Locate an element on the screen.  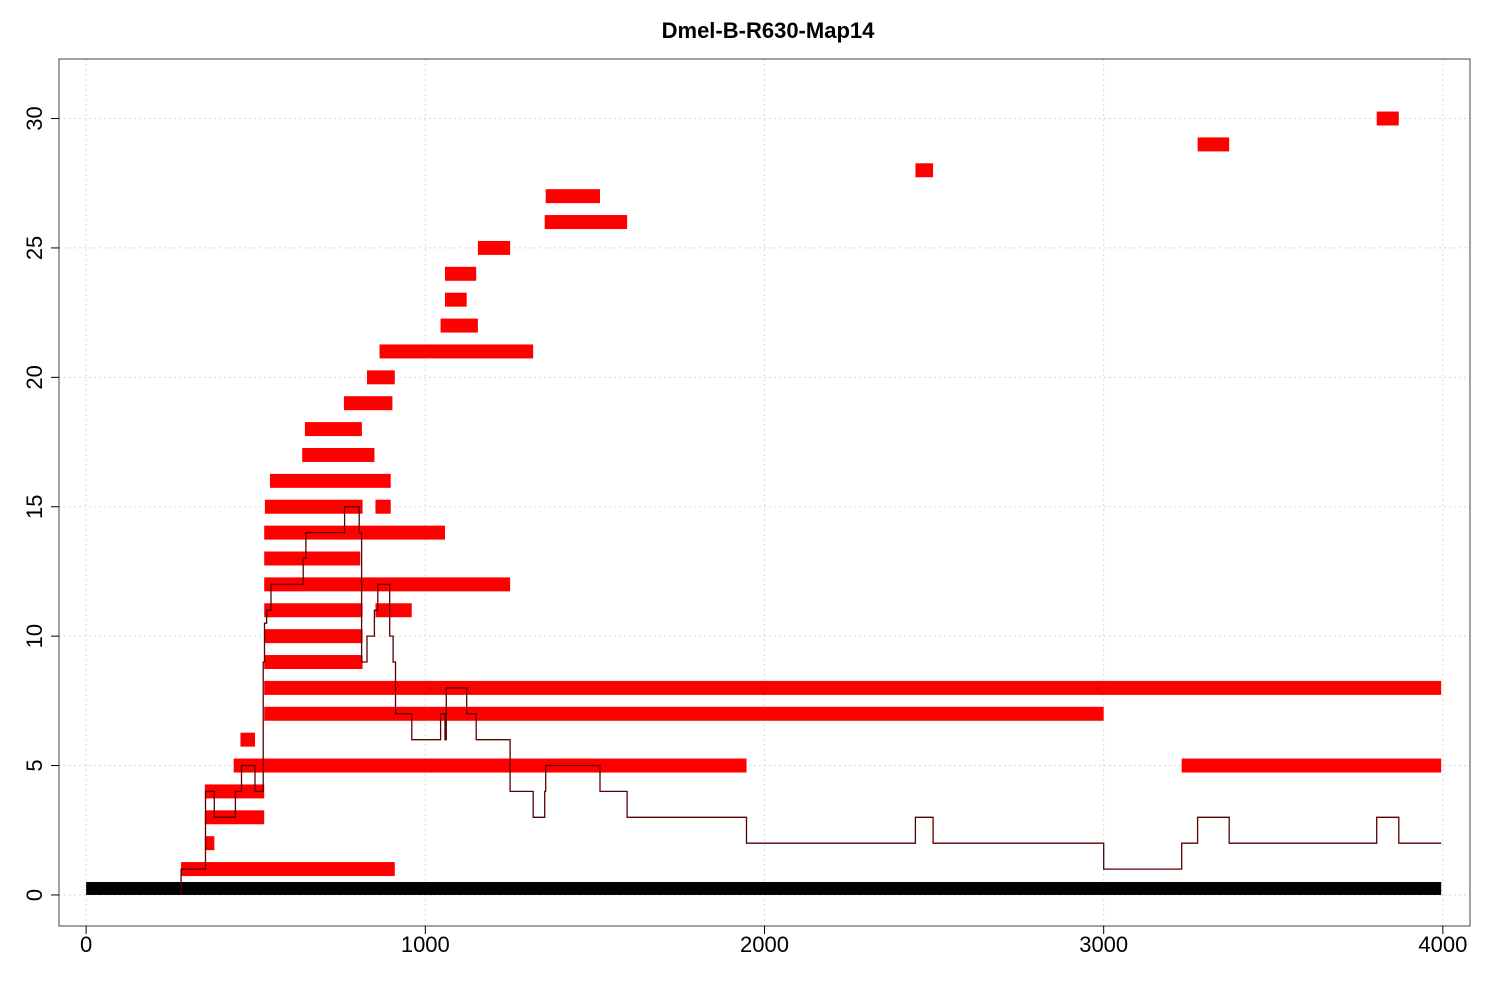
y-tick-label: 30 is located at coordinates (34, 118).